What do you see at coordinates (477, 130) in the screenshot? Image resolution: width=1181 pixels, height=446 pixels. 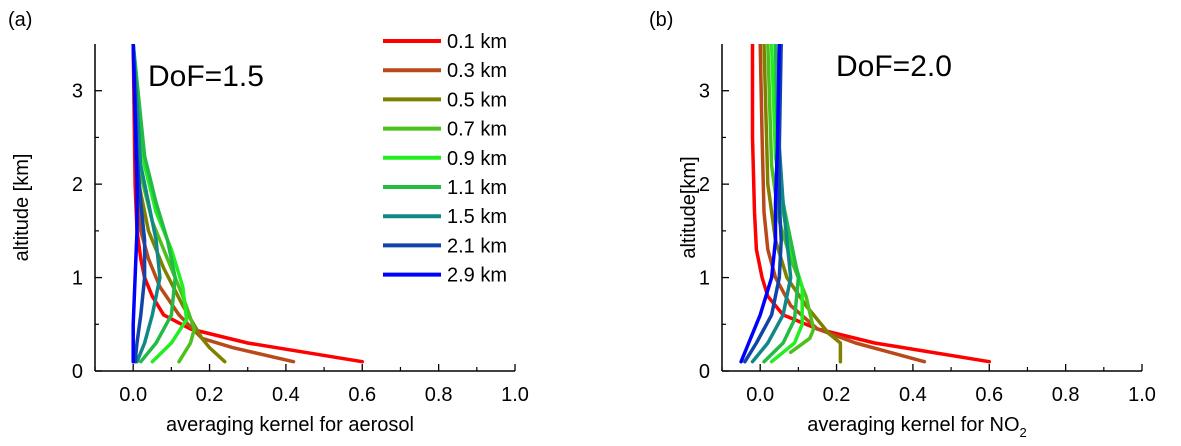 I see `legend-label: 0.7 km` at bounding box center [477, 130].